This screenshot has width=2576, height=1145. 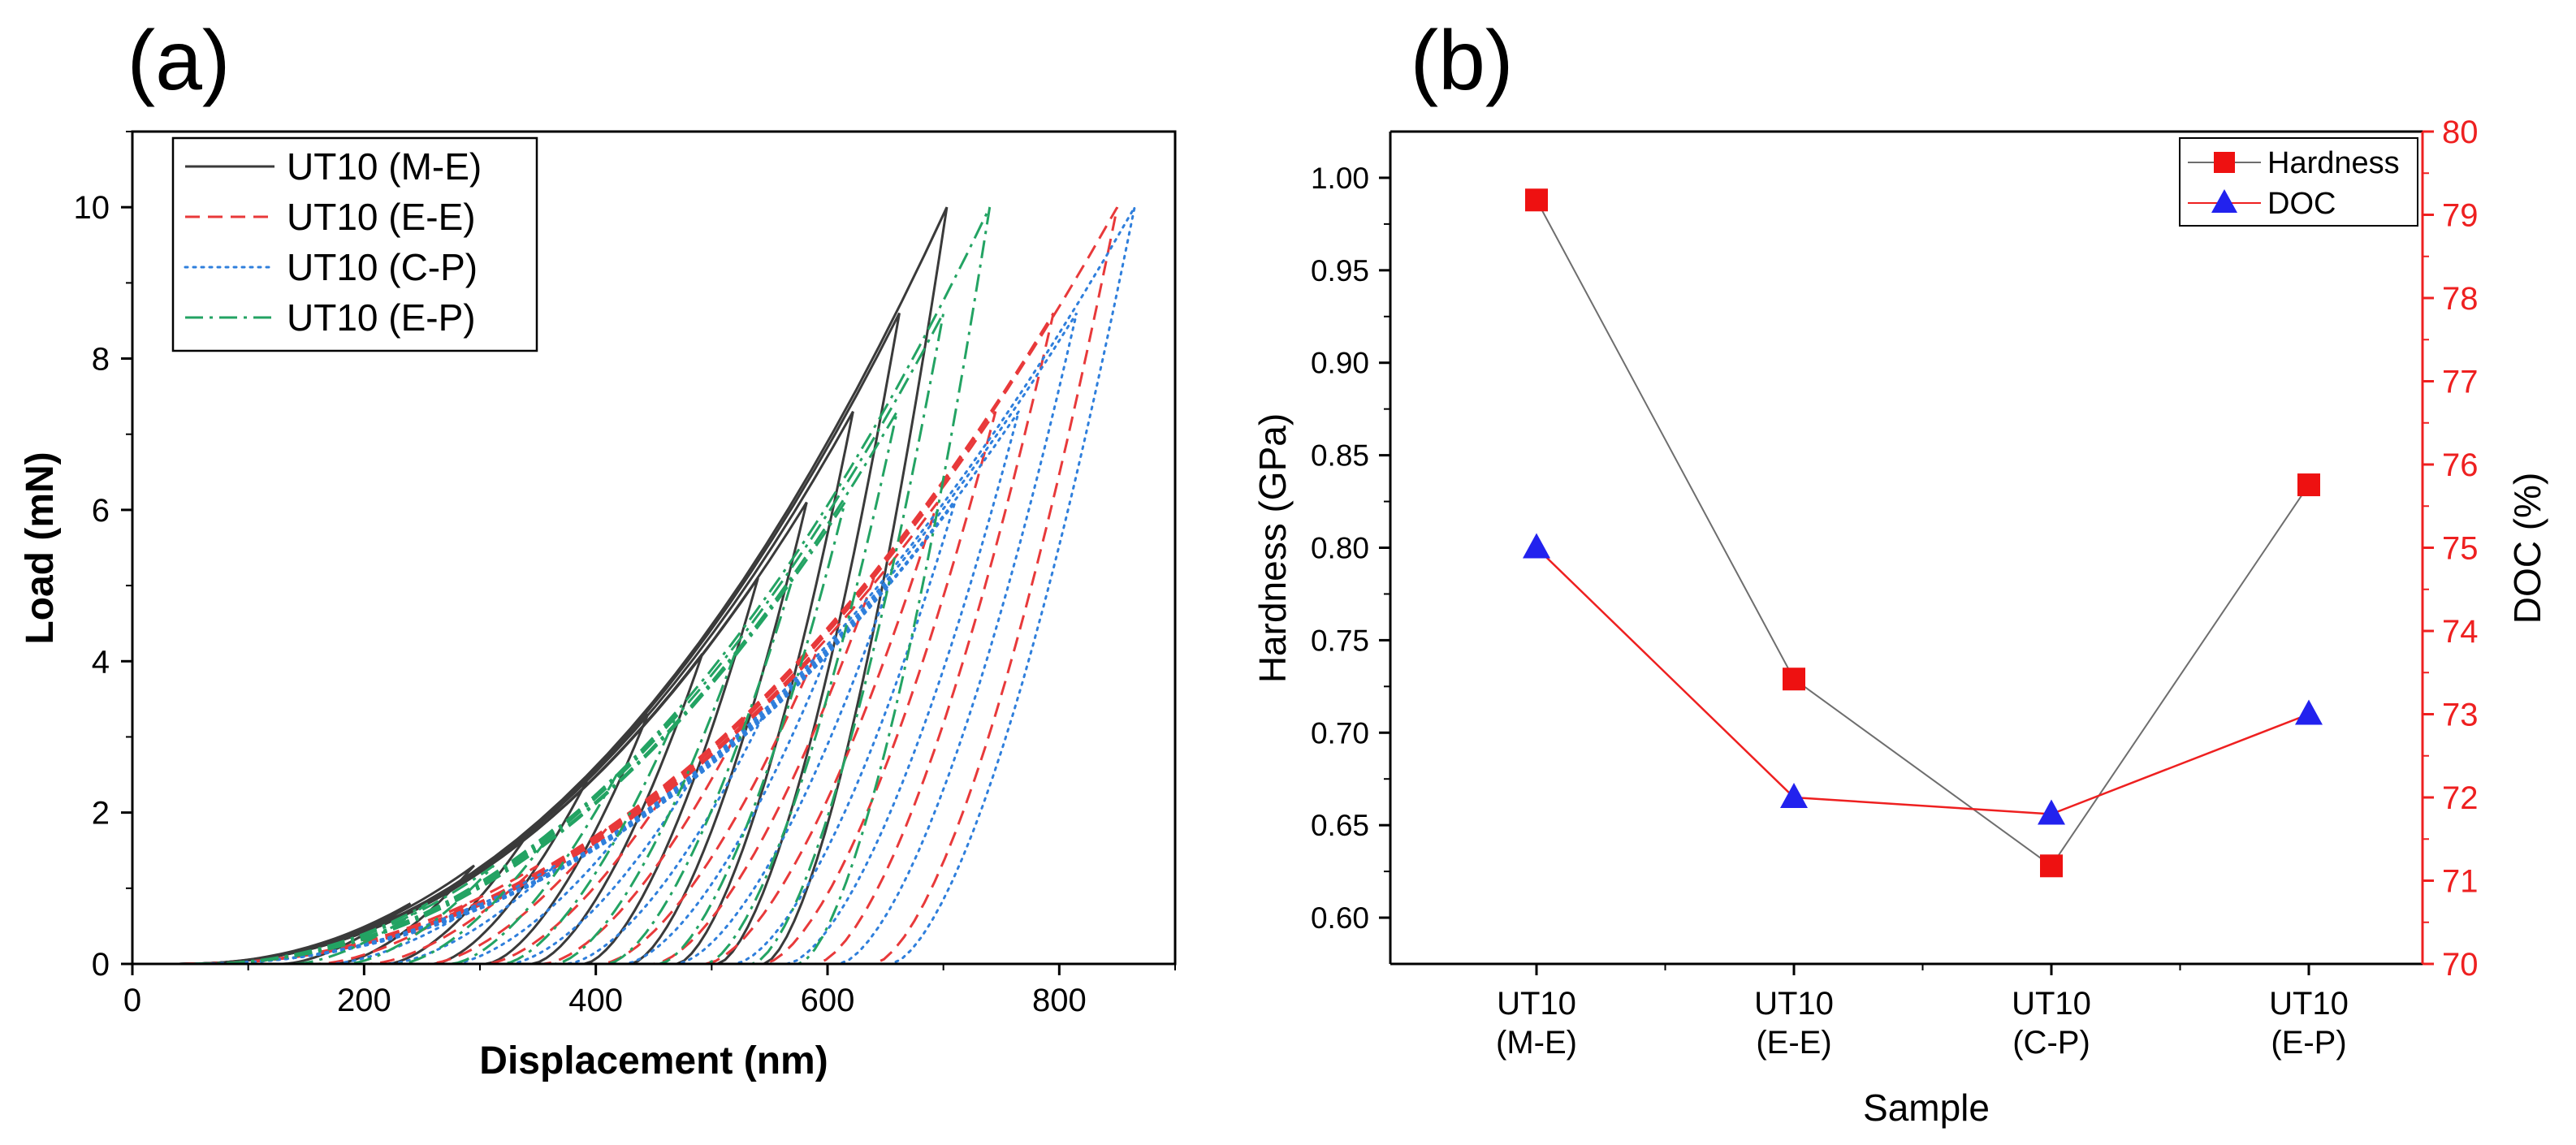 What do you see at coordinates (382, 217) in the screenshot?
I see `legend-label: UT10 (E-E)` at bounding box center [382, 217].